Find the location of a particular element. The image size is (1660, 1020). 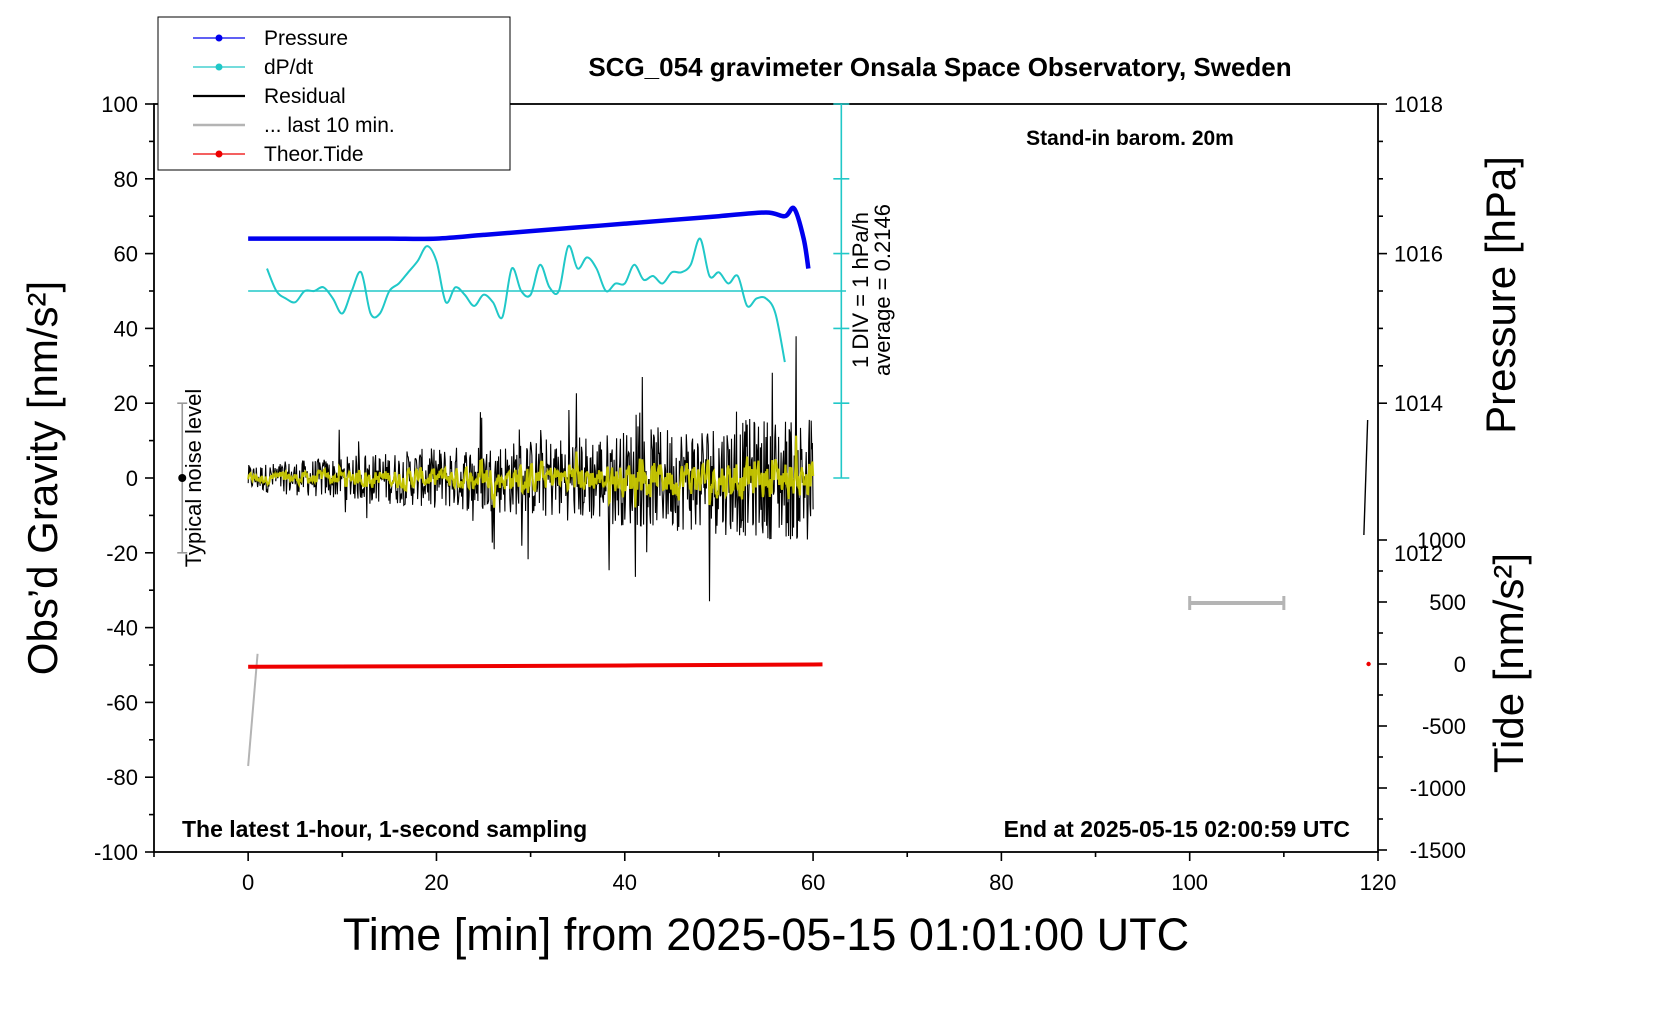

tide-tick-label: 0 is located at coordinates (1460, 664).